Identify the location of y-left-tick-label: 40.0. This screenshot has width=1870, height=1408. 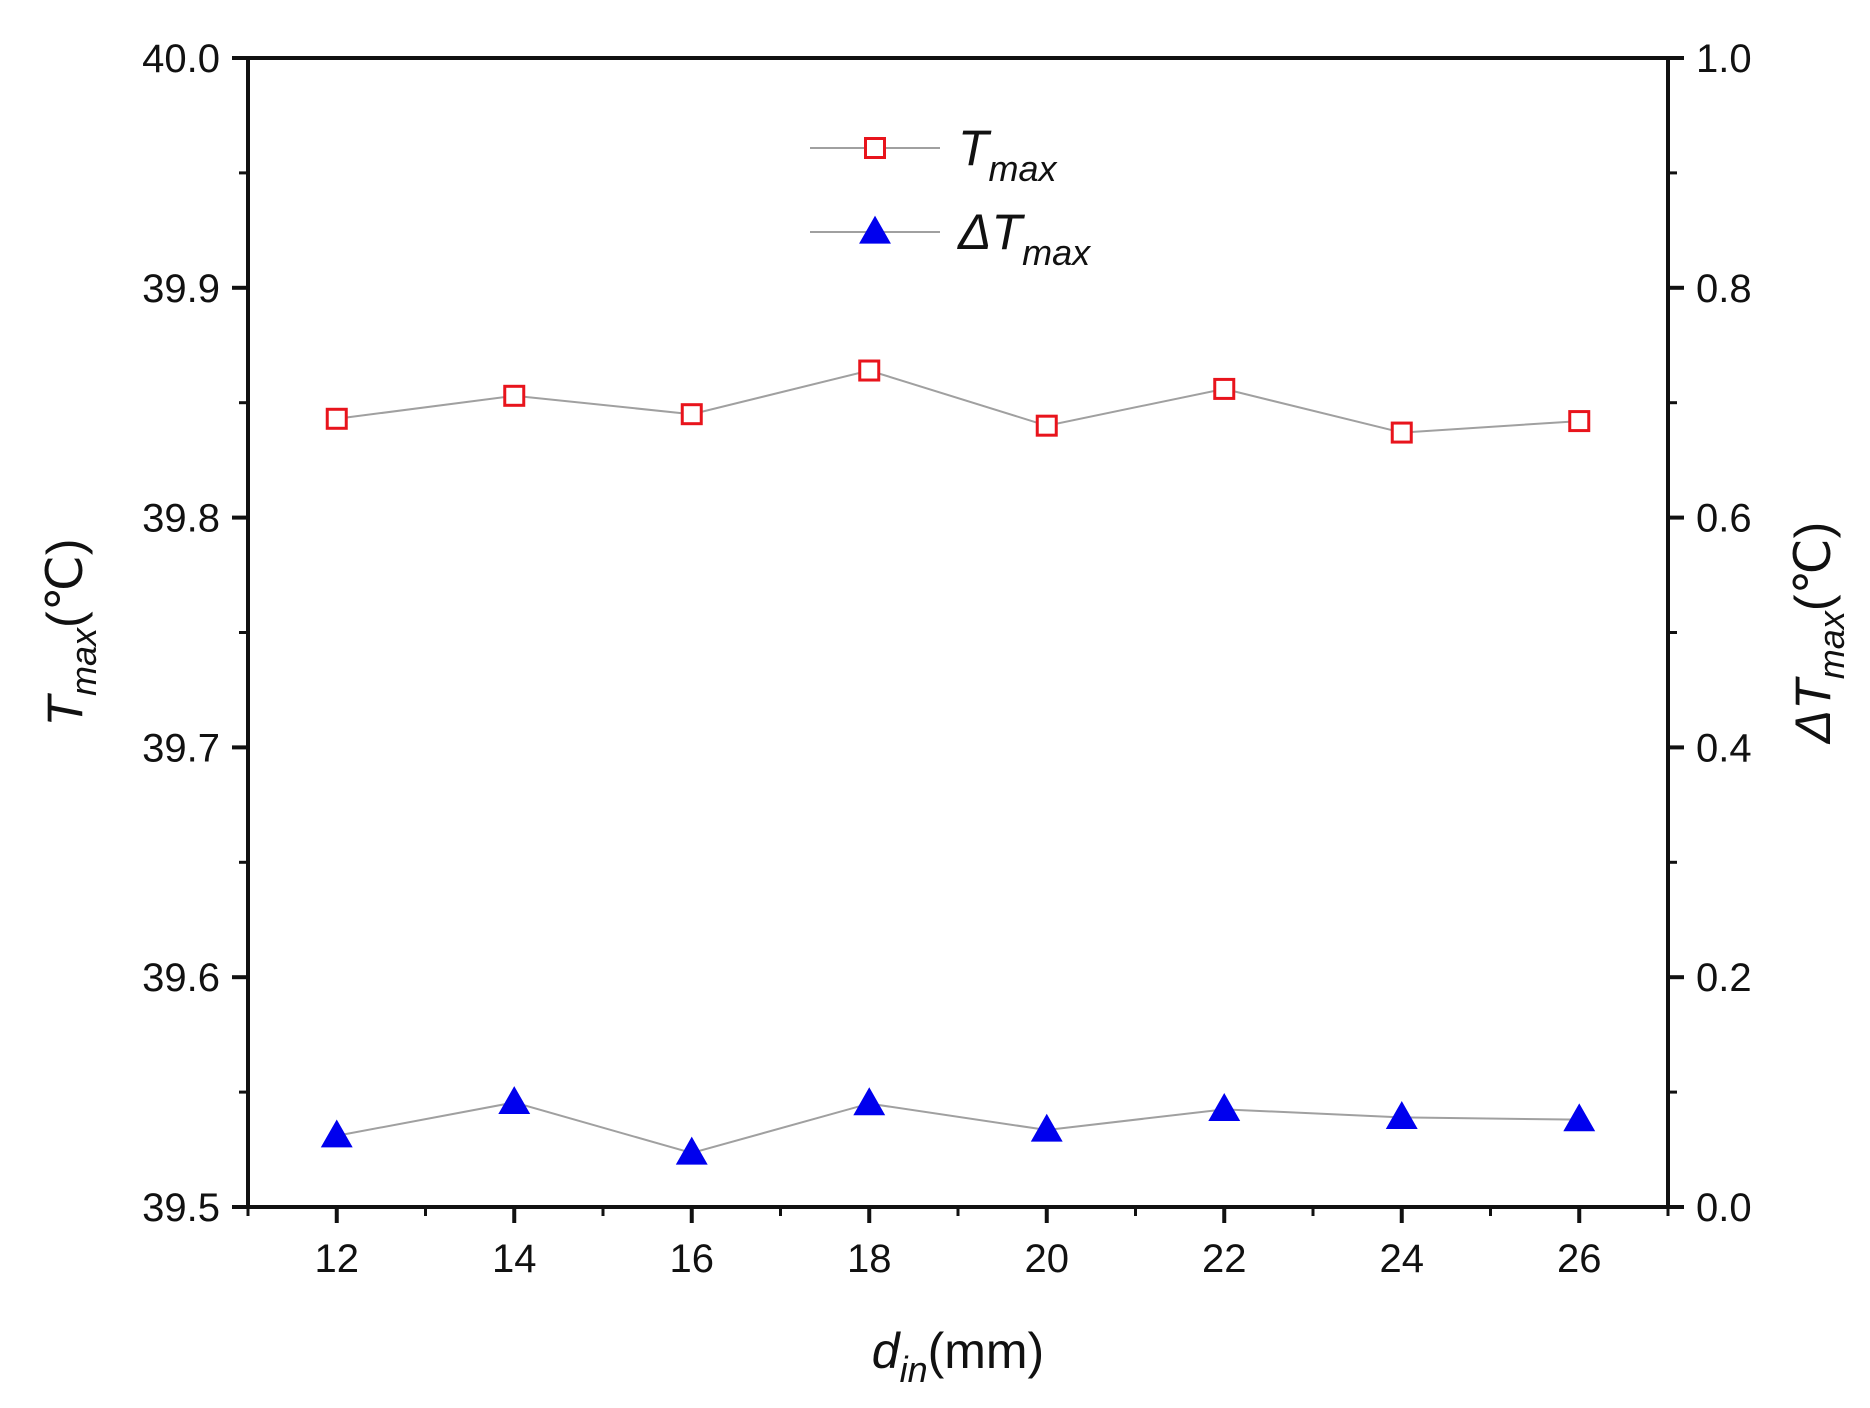
(181, 59).